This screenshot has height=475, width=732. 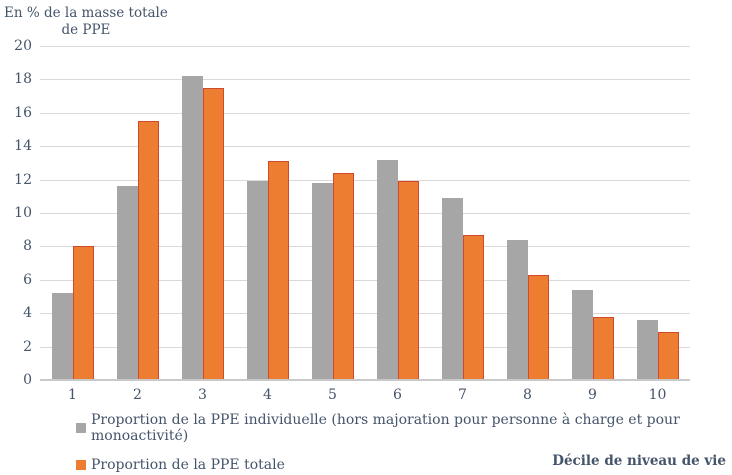 I want to click on y-tick-label-16: 16, so click(x=23, y=112).